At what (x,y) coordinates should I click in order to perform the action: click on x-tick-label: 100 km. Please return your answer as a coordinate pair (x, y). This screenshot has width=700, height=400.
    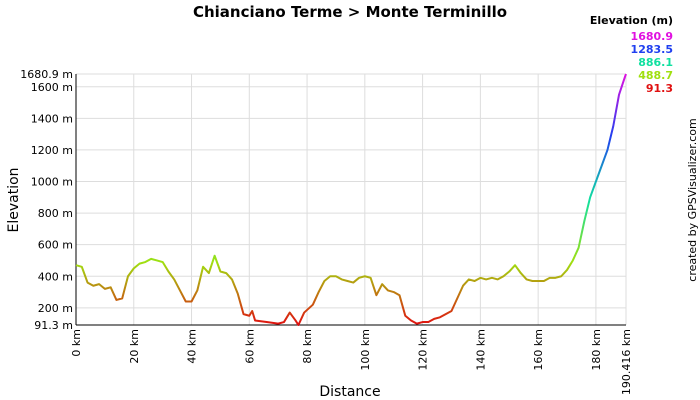
    Looking at the image, I should click on (365, 350).